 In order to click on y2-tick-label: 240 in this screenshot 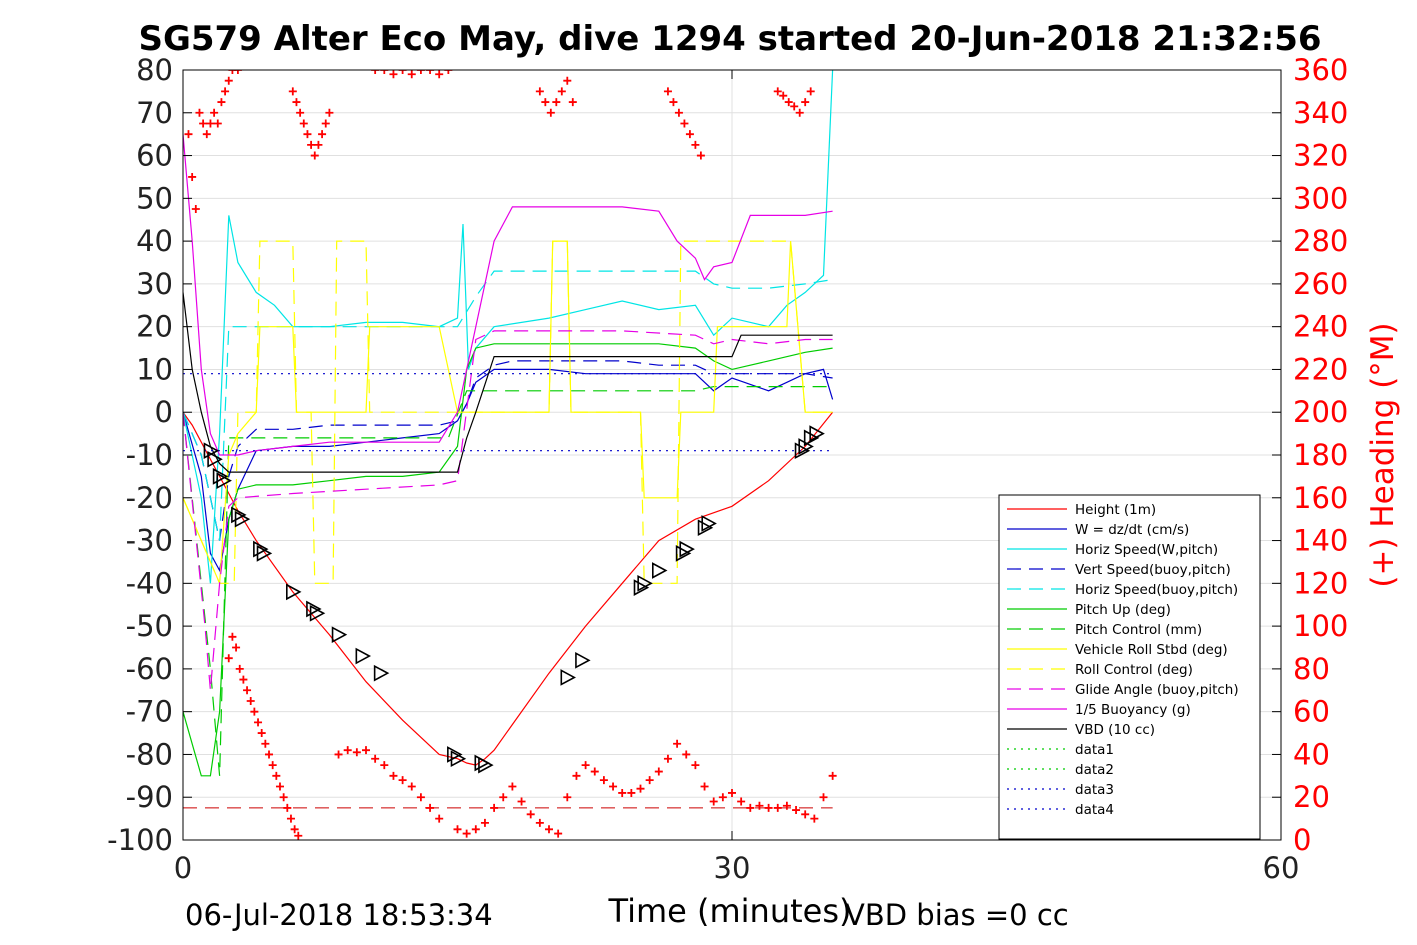, I will do `click(1320, 327)`.